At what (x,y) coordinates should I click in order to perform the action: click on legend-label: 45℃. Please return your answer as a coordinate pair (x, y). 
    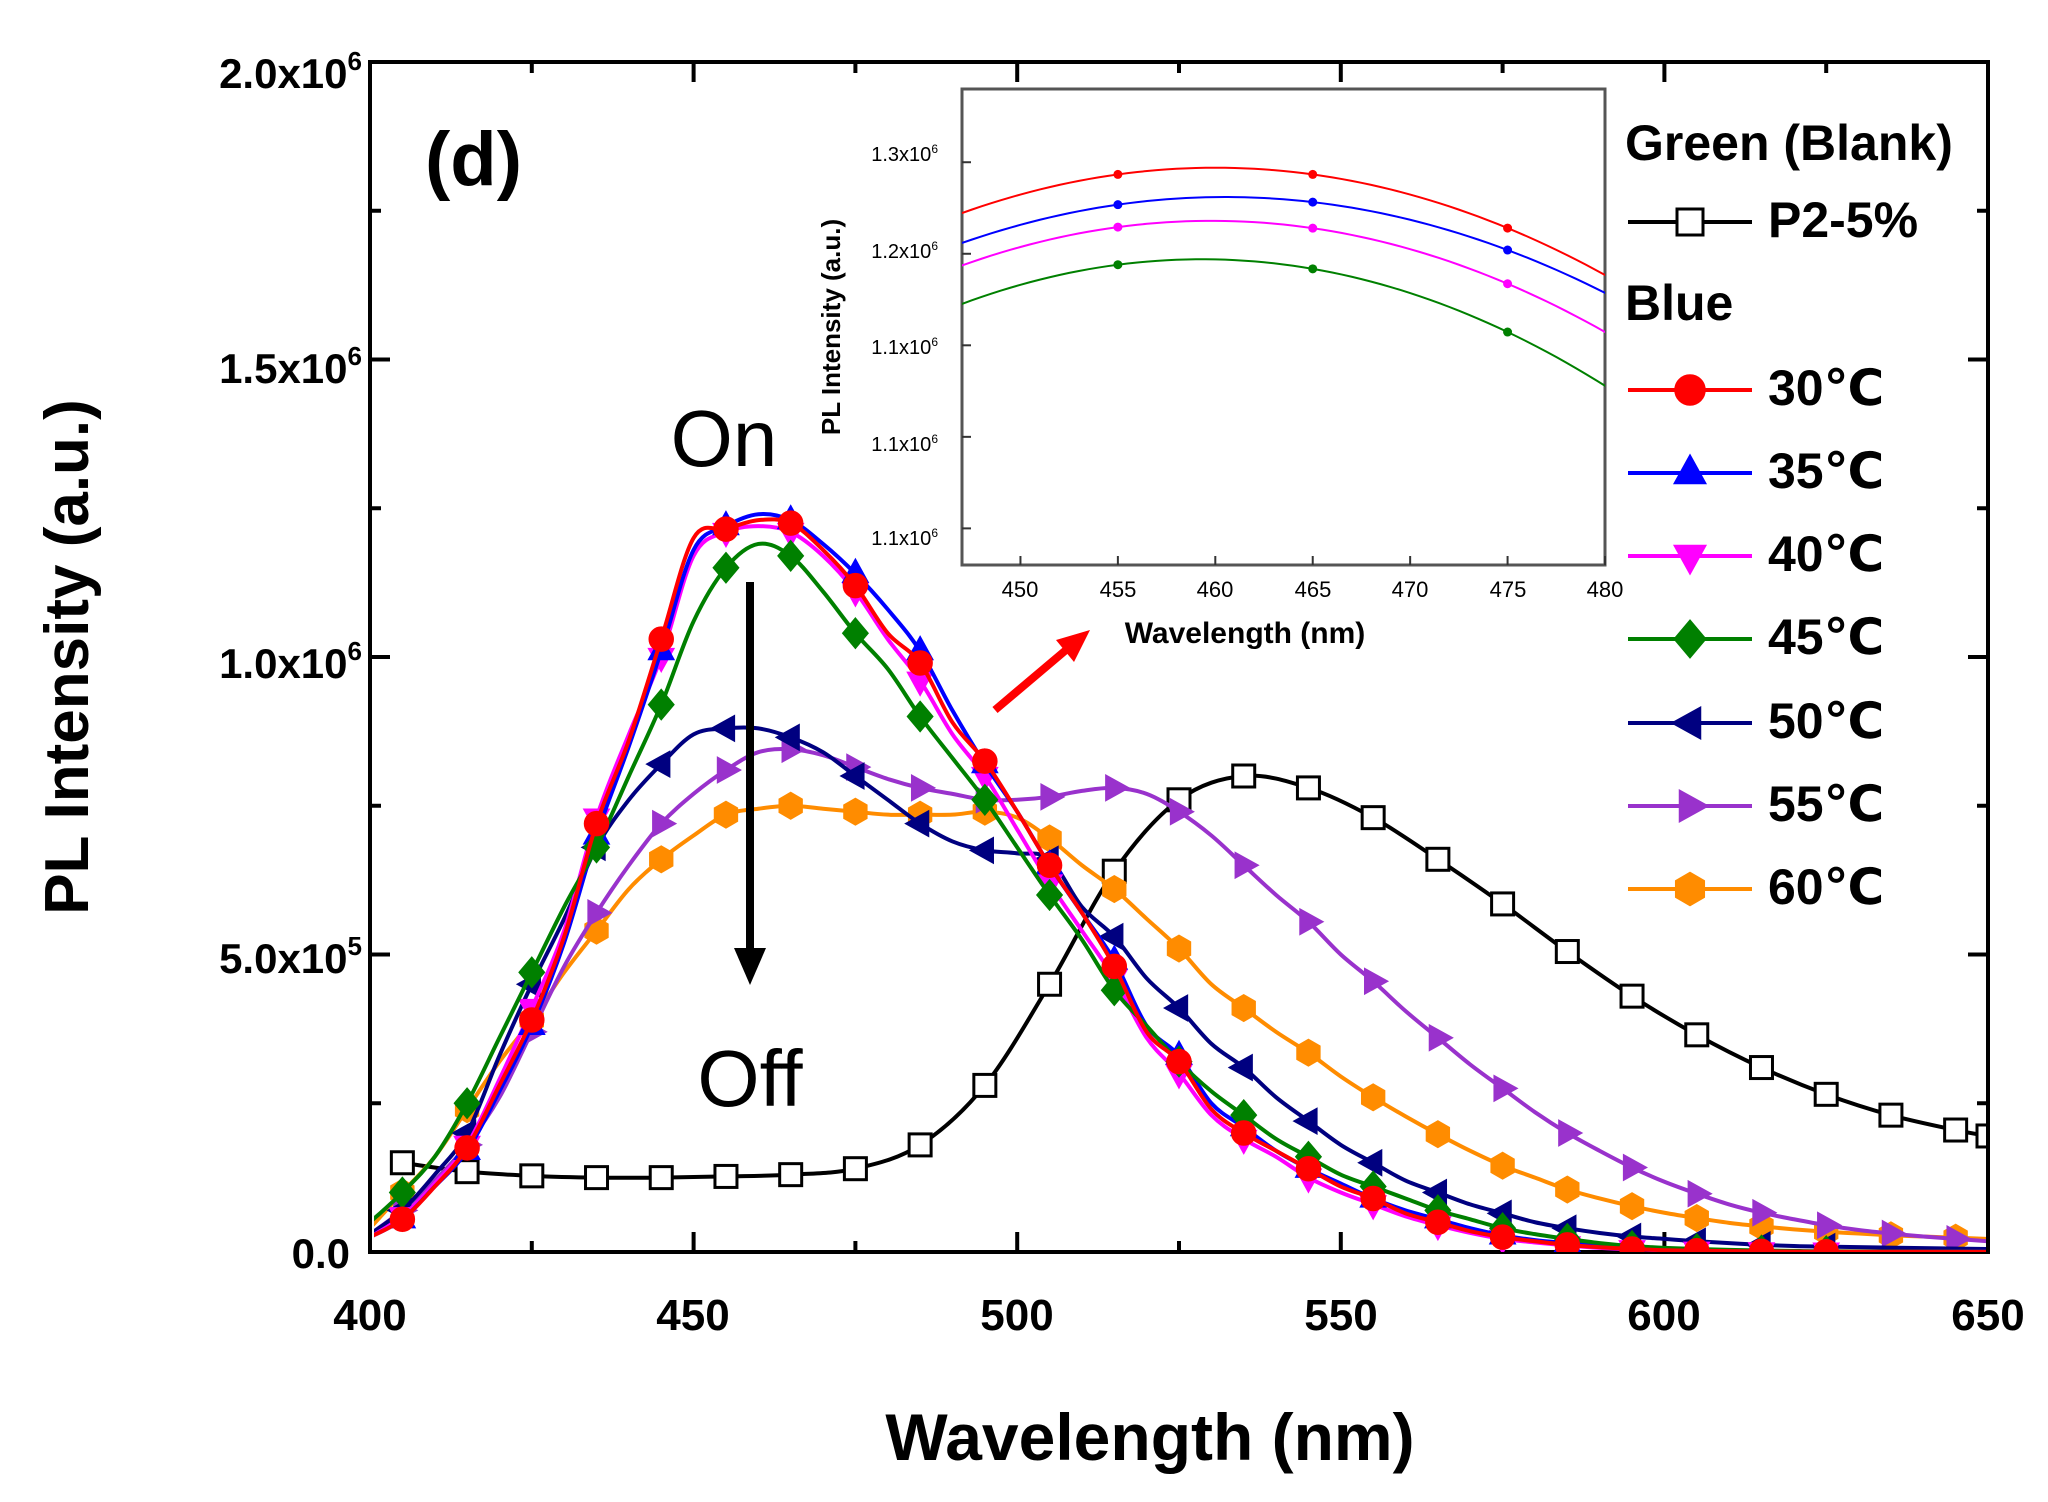
    Looking at the image, I should click on (1826, 637).